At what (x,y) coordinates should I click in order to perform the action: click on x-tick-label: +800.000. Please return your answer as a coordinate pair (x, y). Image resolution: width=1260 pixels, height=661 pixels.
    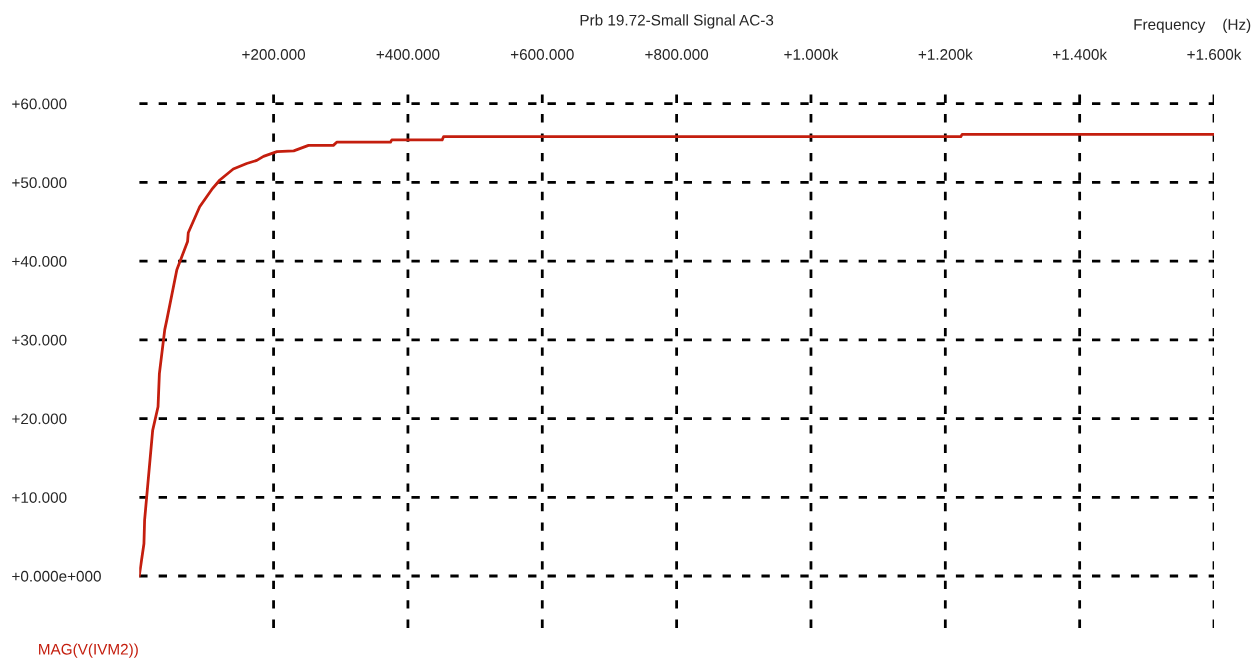
    Looking at the image, I should click on (677, 54).